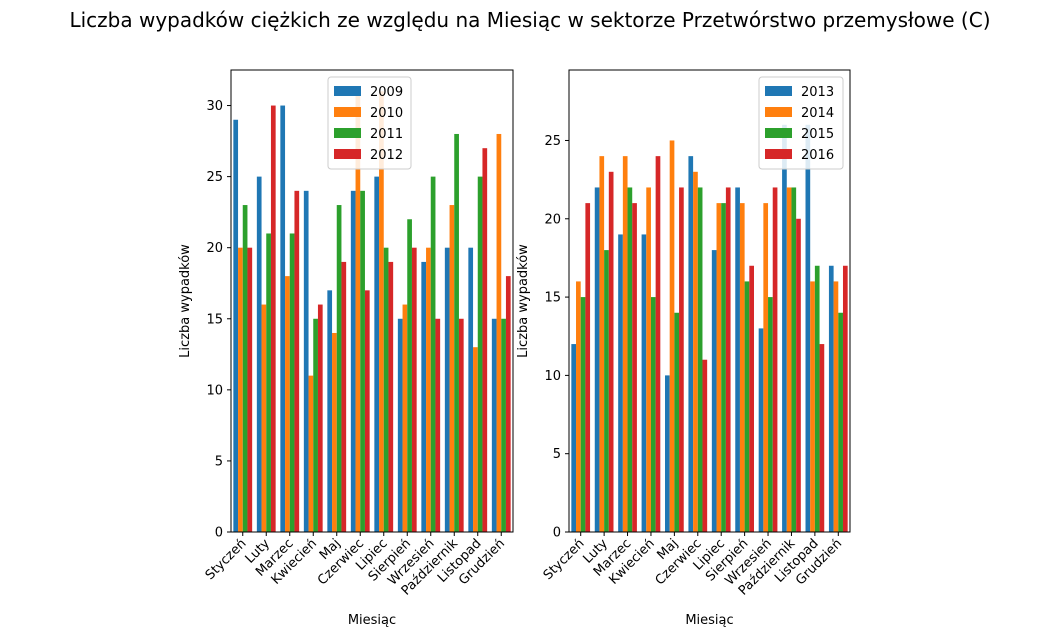 The width and height of the screenshot is (1060, 637). Describe the element at coordinates (292, 383) in the screenshot. I see `bar-2011-marzec` at that location.